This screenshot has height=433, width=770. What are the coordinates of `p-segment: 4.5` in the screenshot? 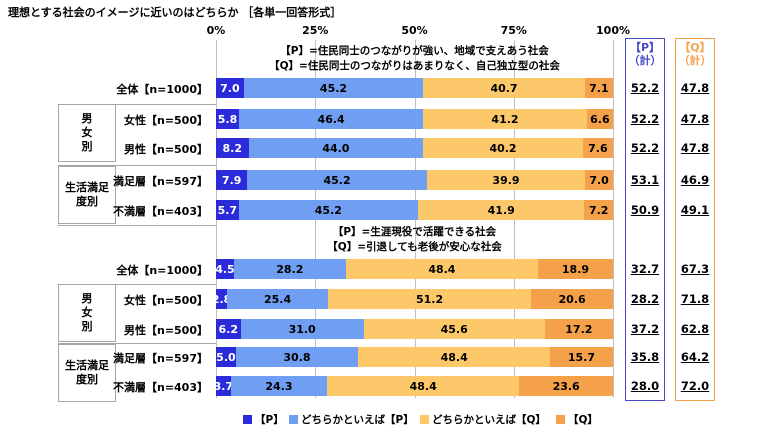 It's located at (225, 269).